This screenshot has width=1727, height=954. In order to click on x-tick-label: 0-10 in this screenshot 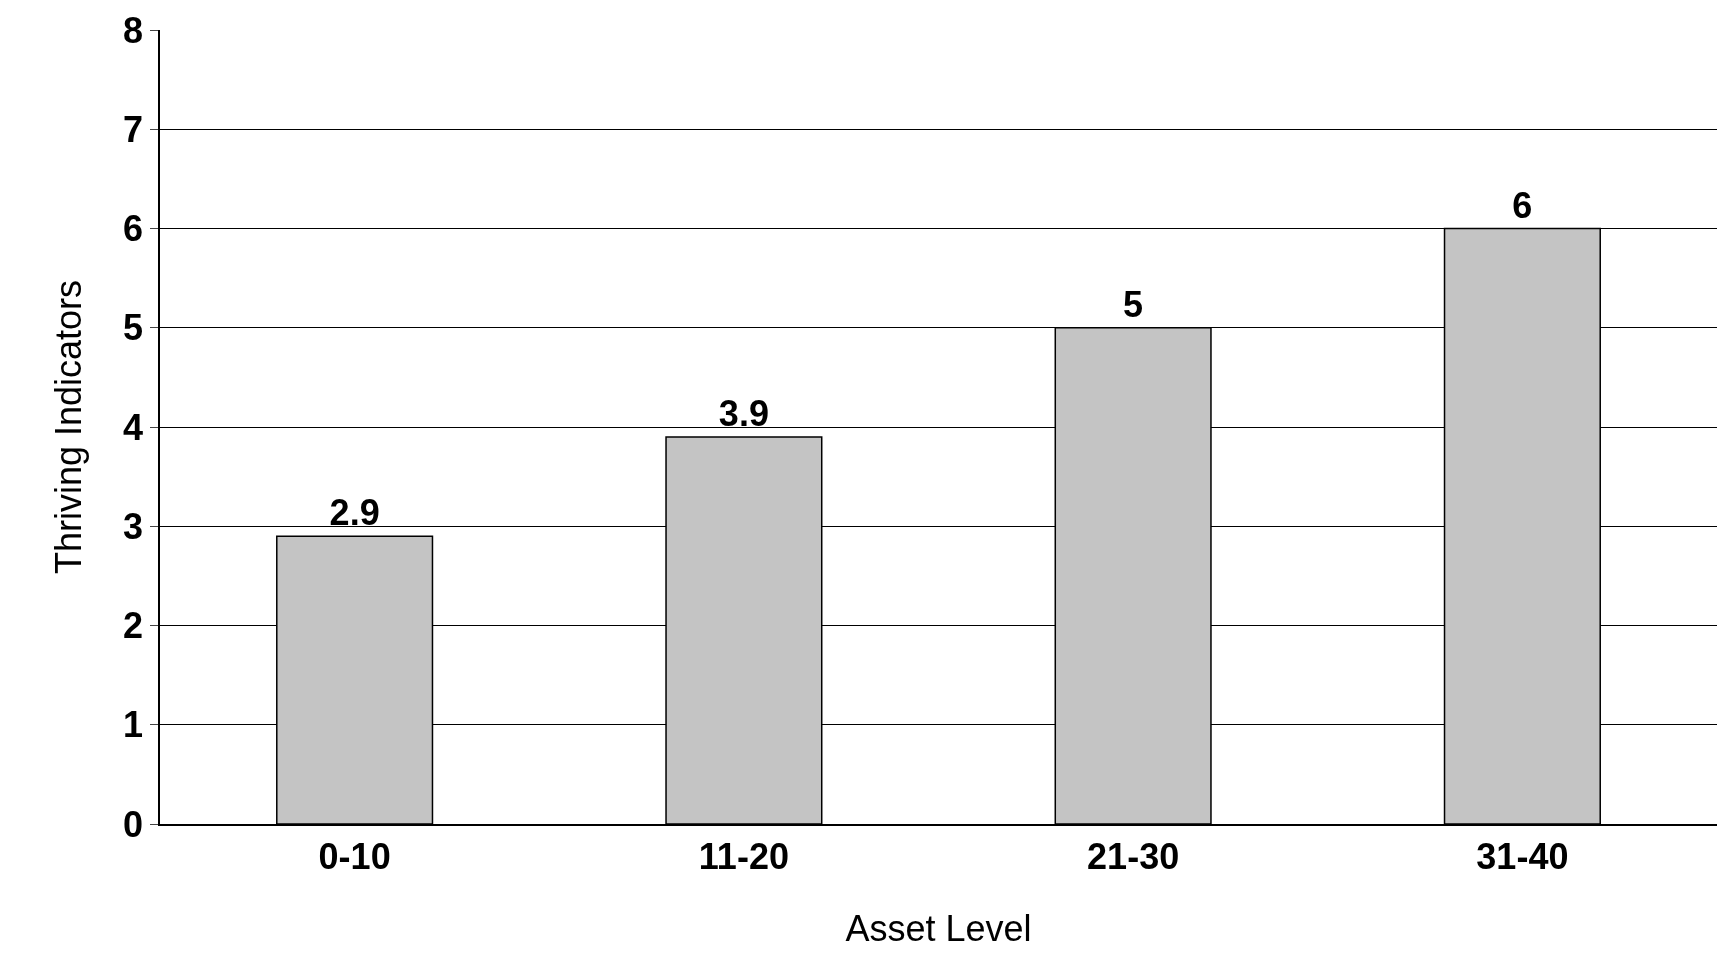, I will do `click(354, 856)`.